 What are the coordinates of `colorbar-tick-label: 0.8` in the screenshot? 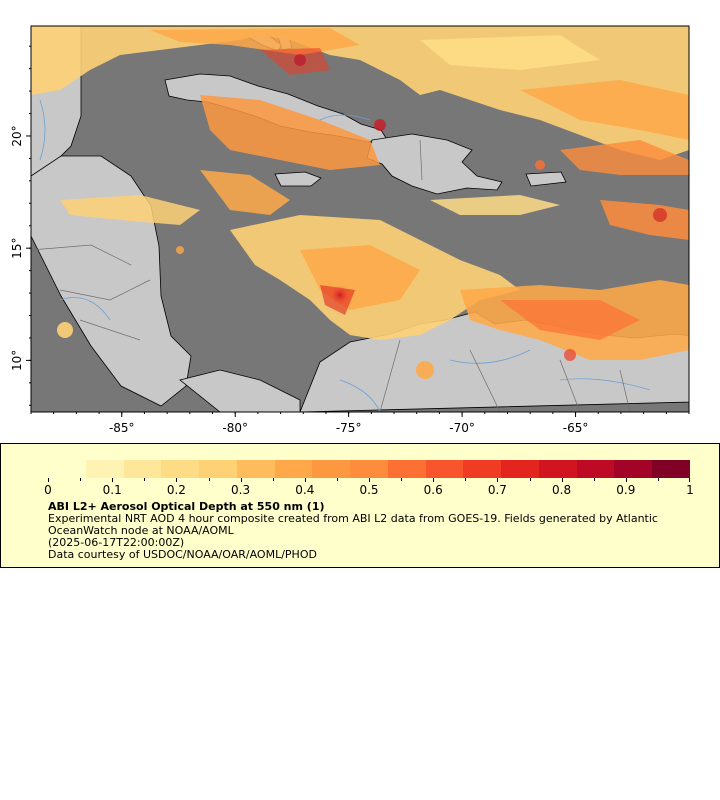 It's located at (562, 490).